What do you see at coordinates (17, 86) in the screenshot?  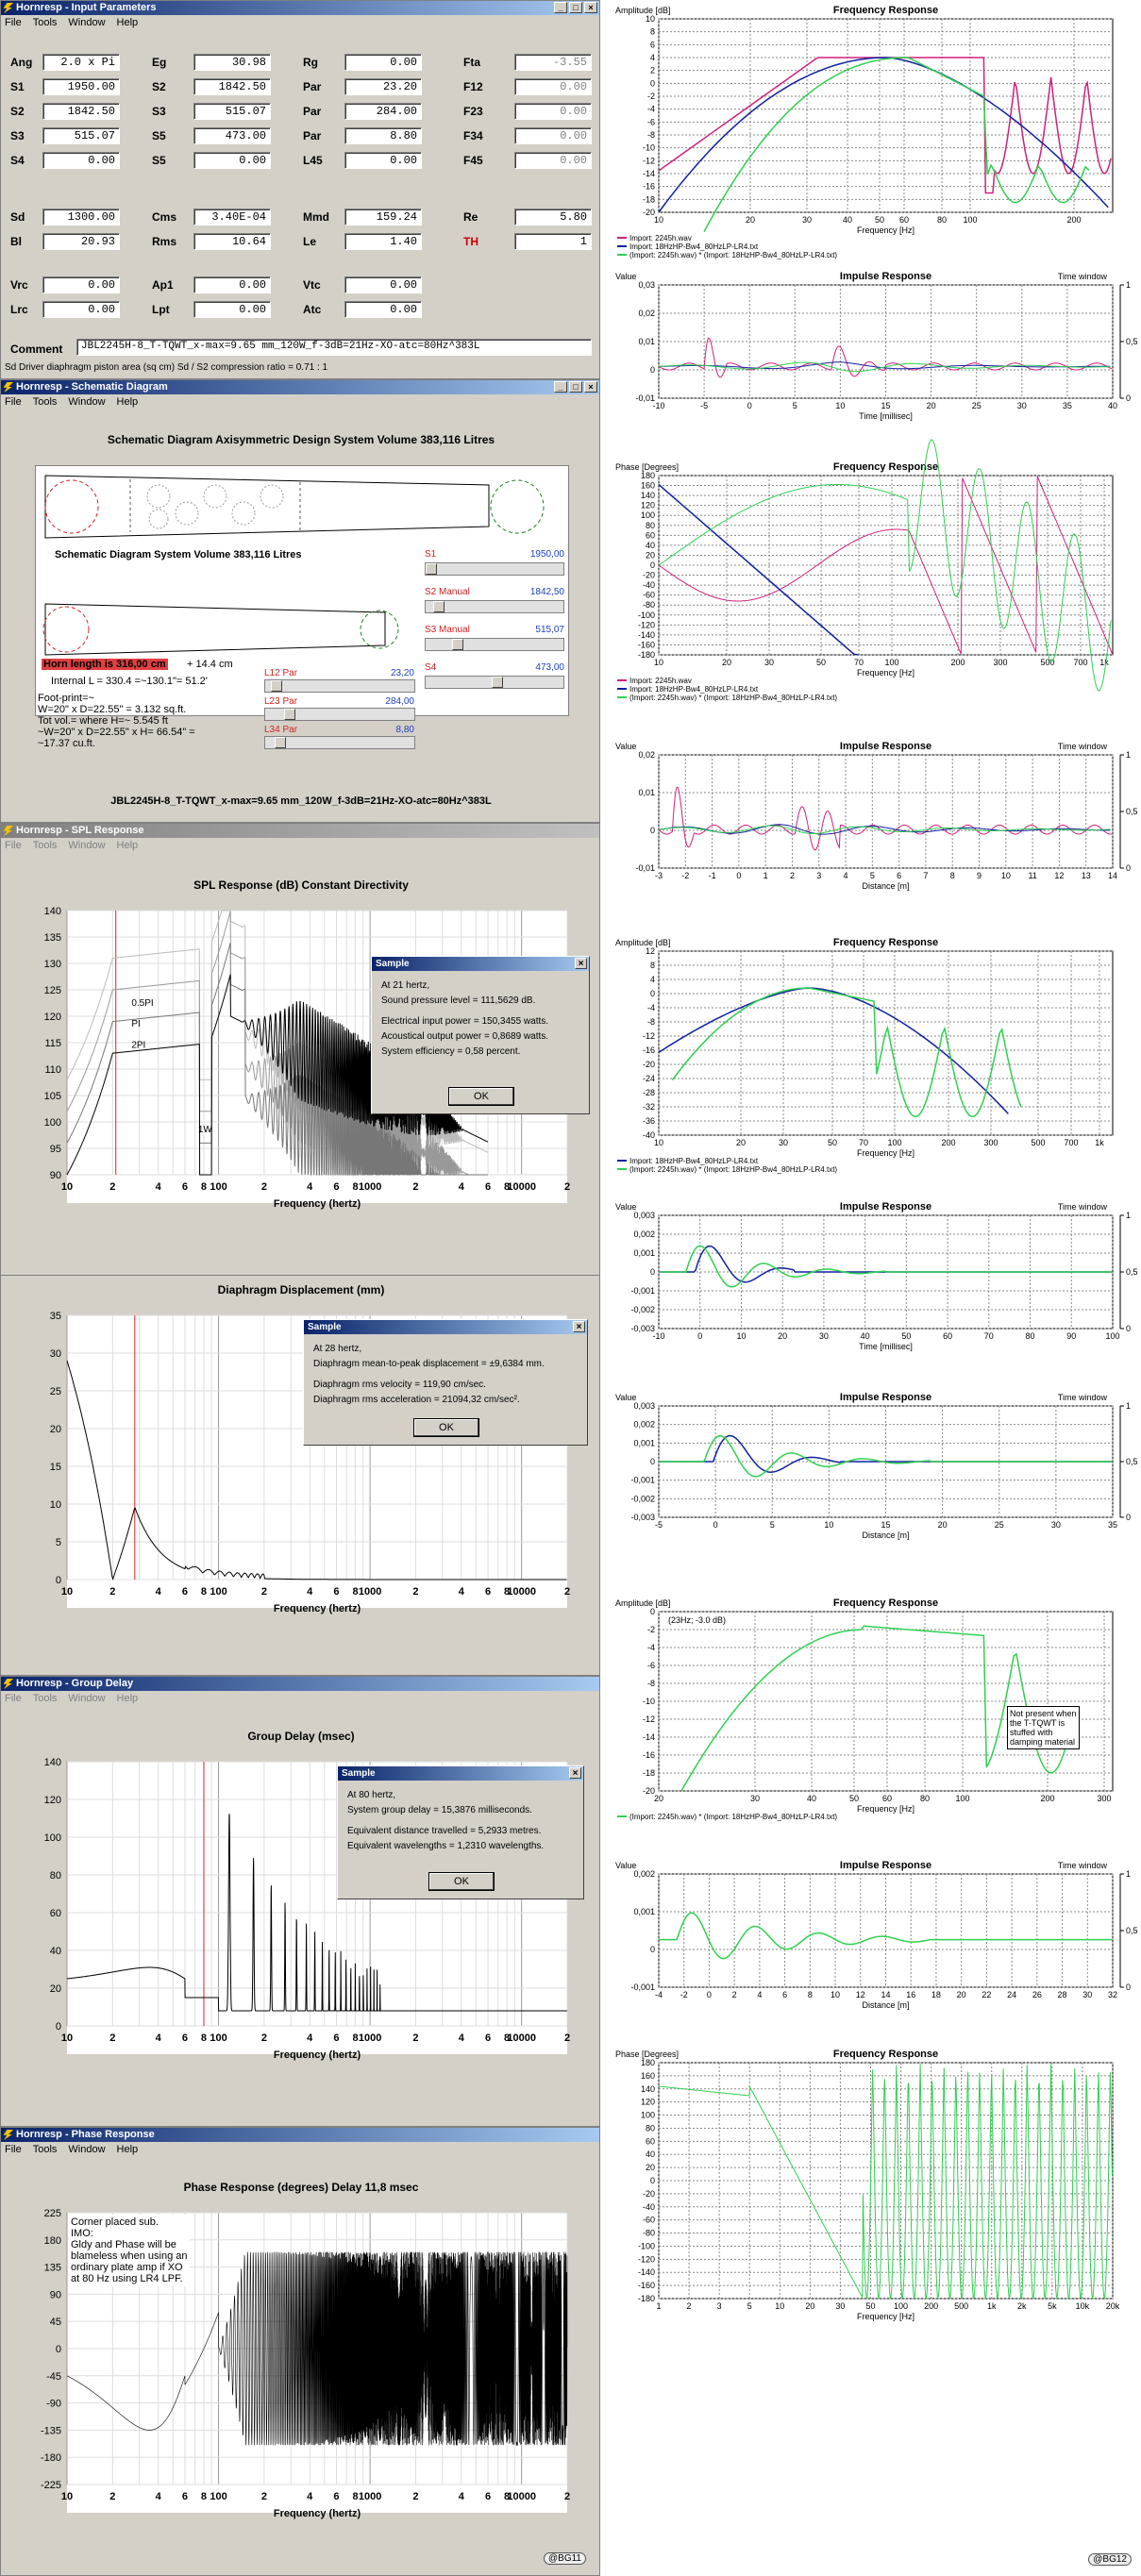 I see `param-label: S1` at bounding box center [17, 86].